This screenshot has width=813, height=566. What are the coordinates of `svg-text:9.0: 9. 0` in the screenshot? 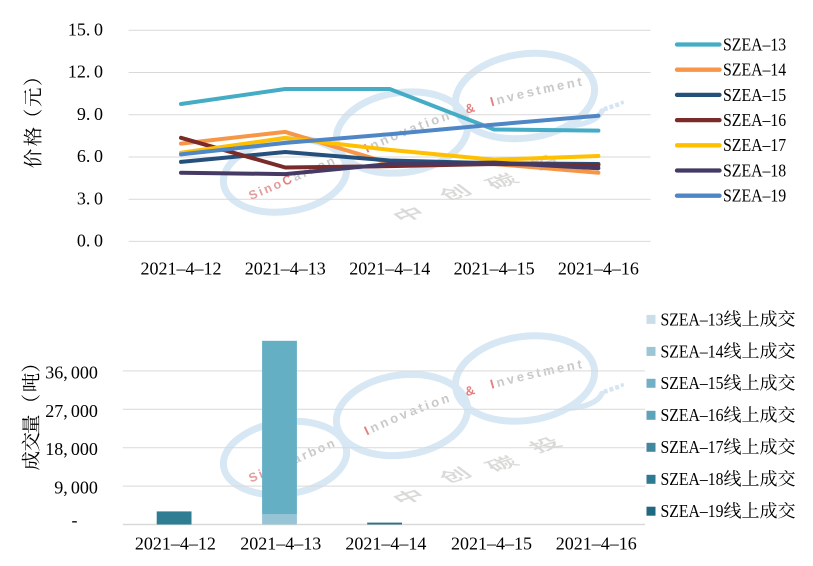 It's located at (90, 114).